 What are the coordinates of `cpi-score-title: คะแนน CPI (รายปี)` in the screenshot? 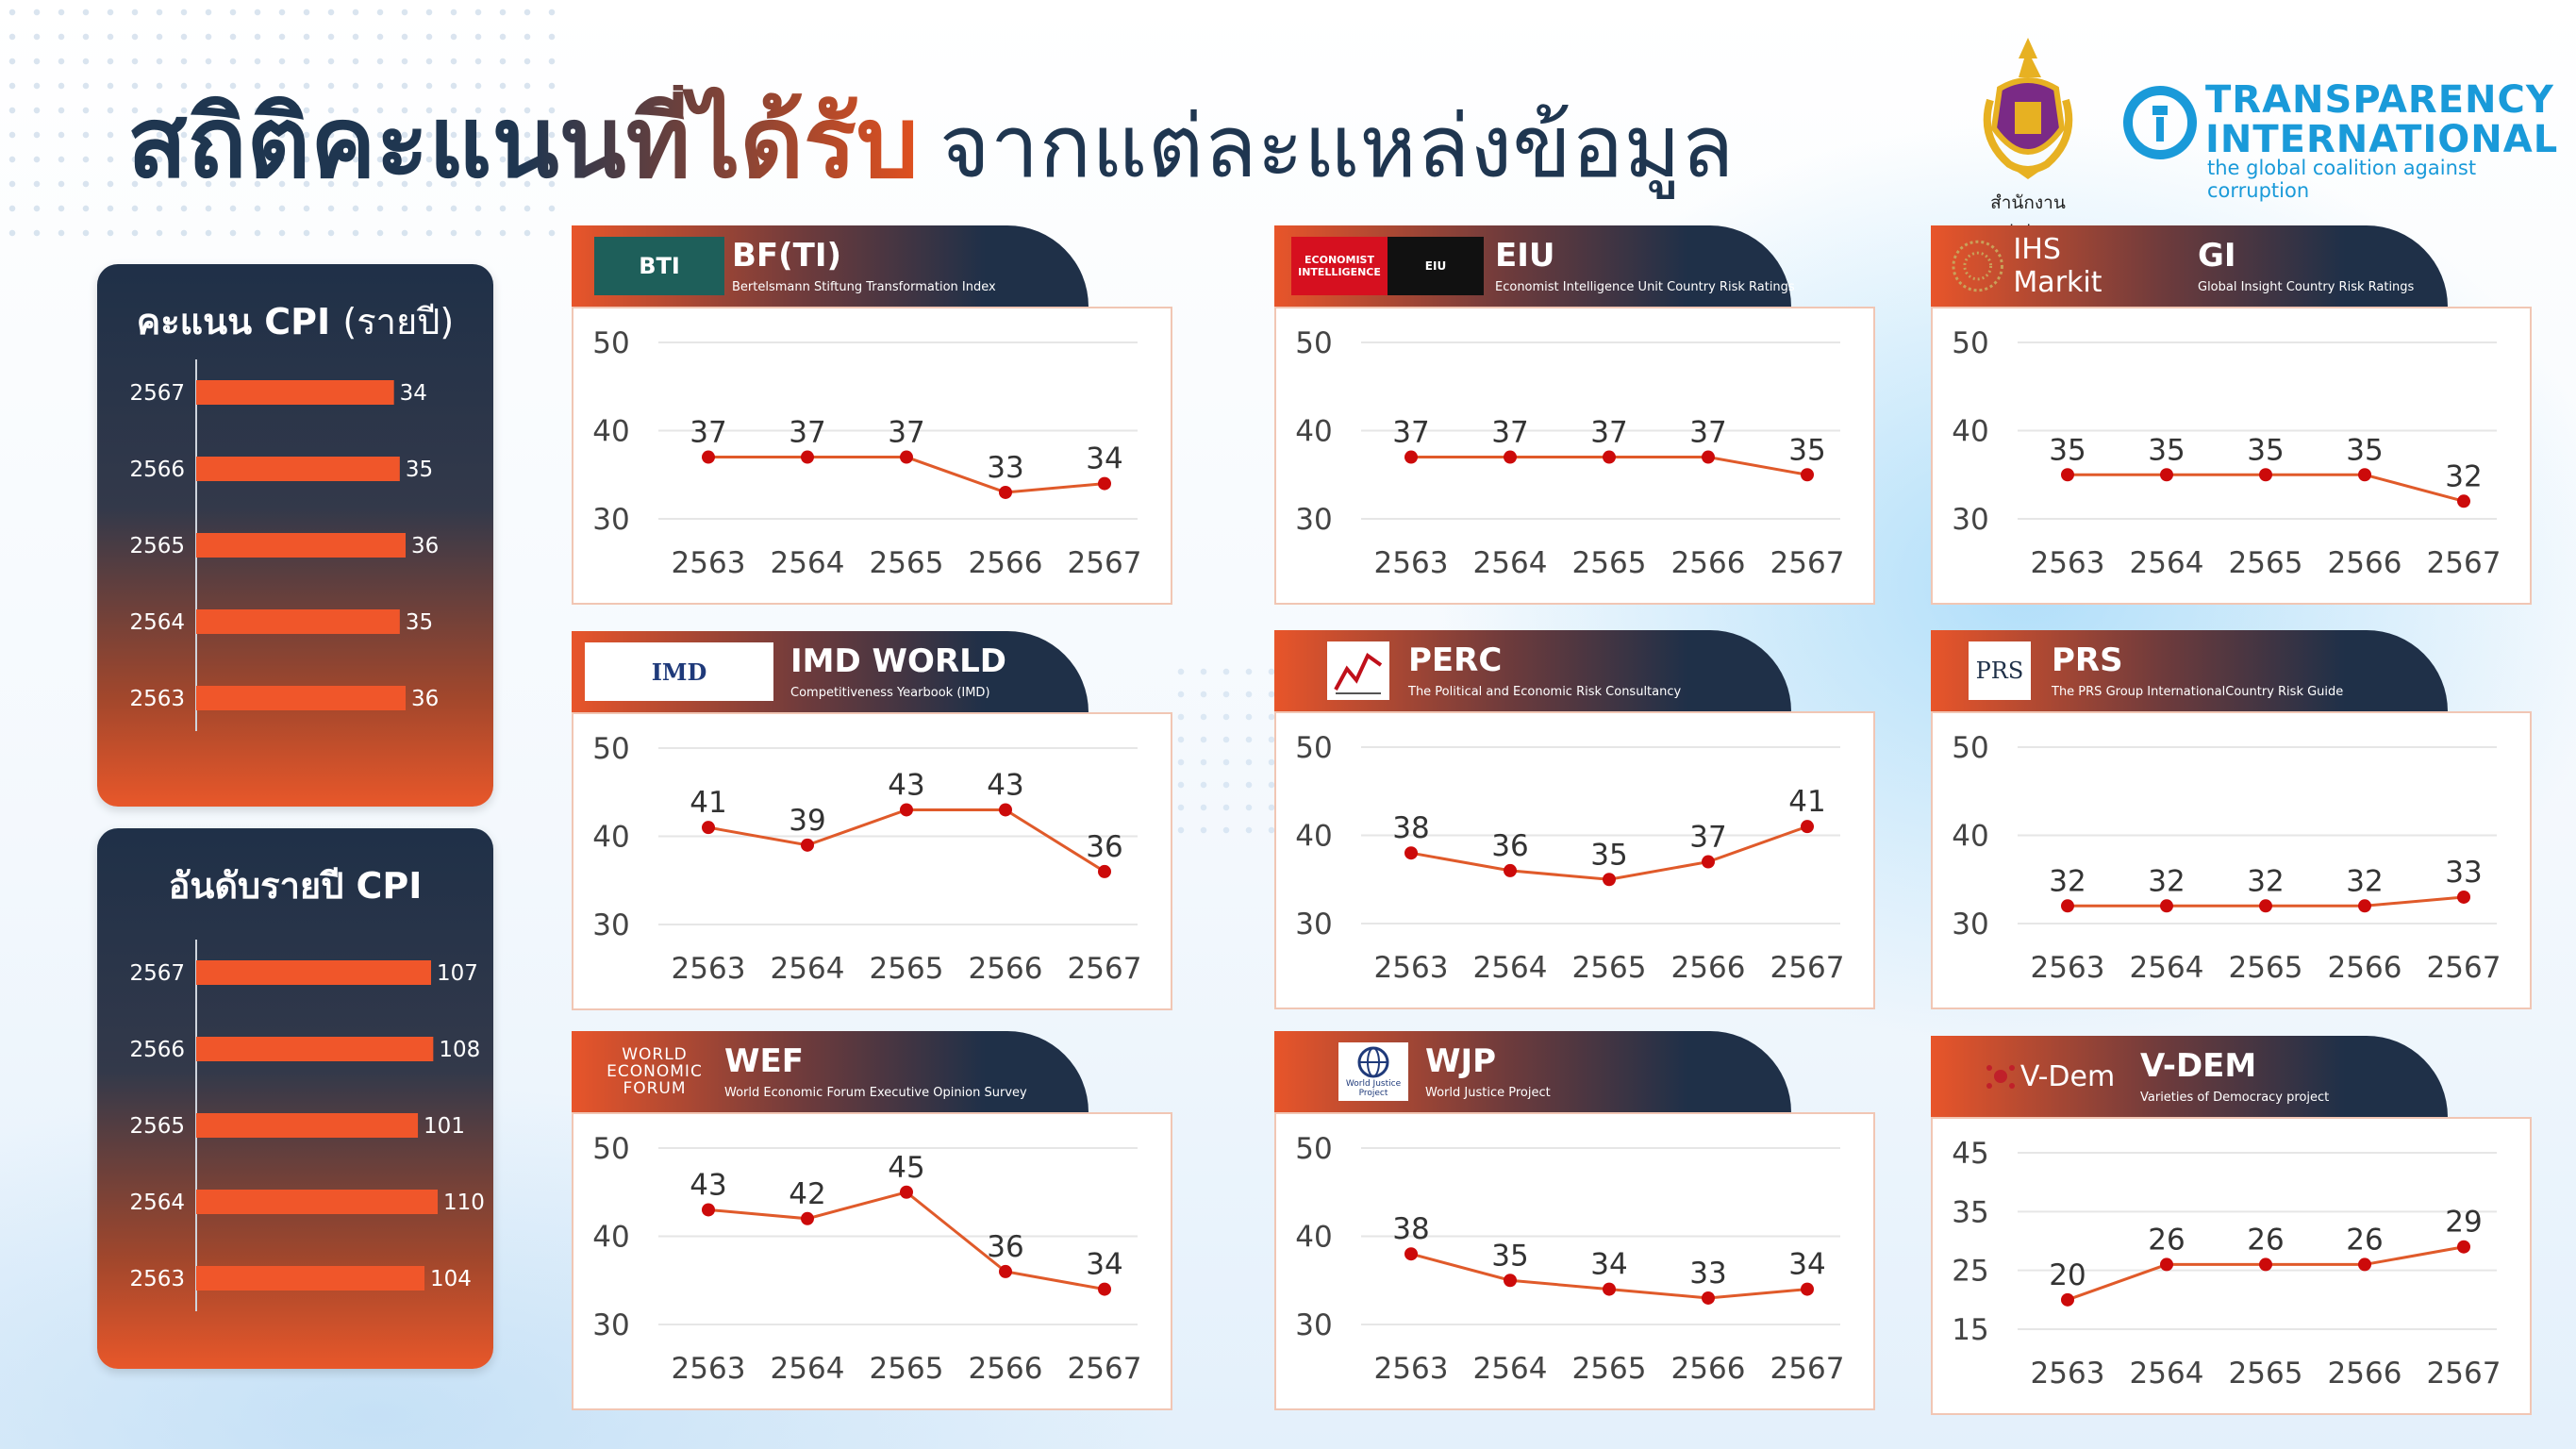 It's located at (295, 321).